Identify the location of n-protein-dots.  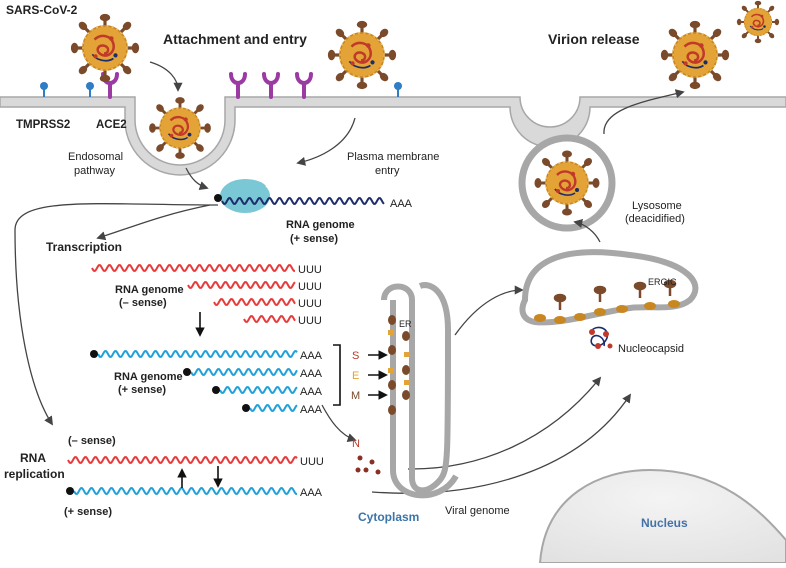
(368, 465).